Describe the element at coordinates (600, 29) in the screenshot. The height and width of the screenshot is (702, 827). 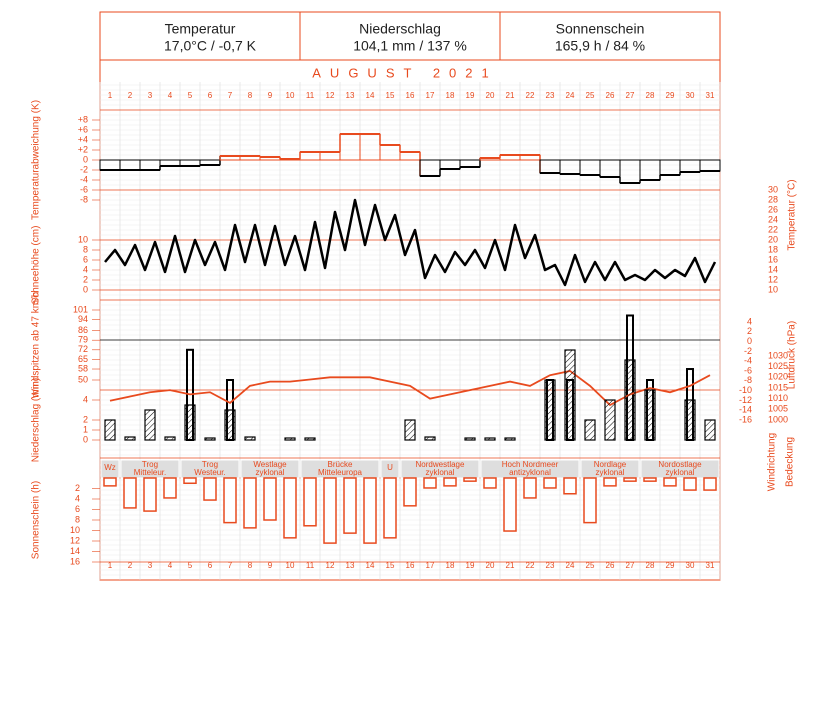
I see `header-label: Sonnenschein` at that location.